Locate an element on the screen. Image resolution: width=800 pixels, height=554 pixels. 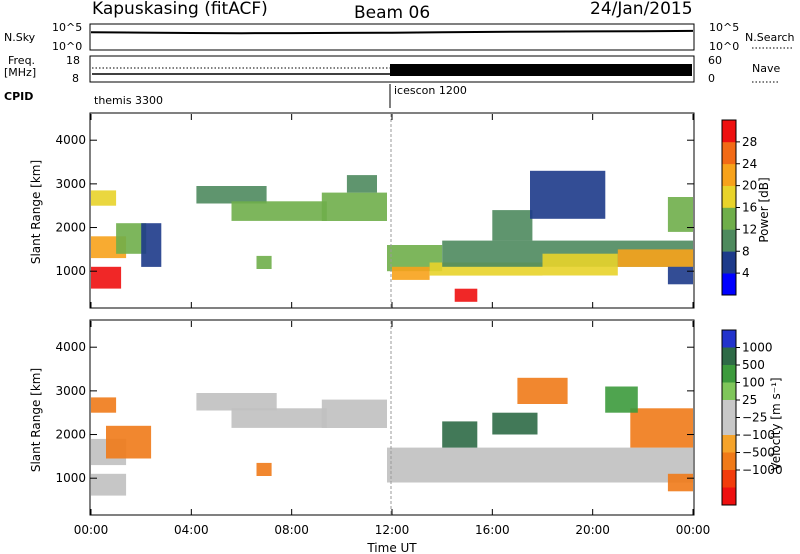
cpid-segment-2: icescon 1200 is located at coordinates (430, 90).